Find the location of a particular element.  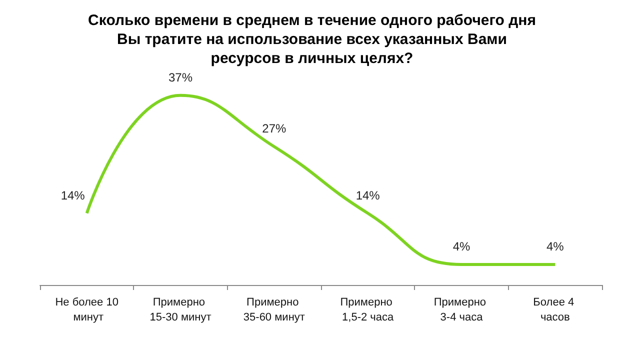

x-tick-label: Примерно 3-4 часа is located at coordinates (462, 310).